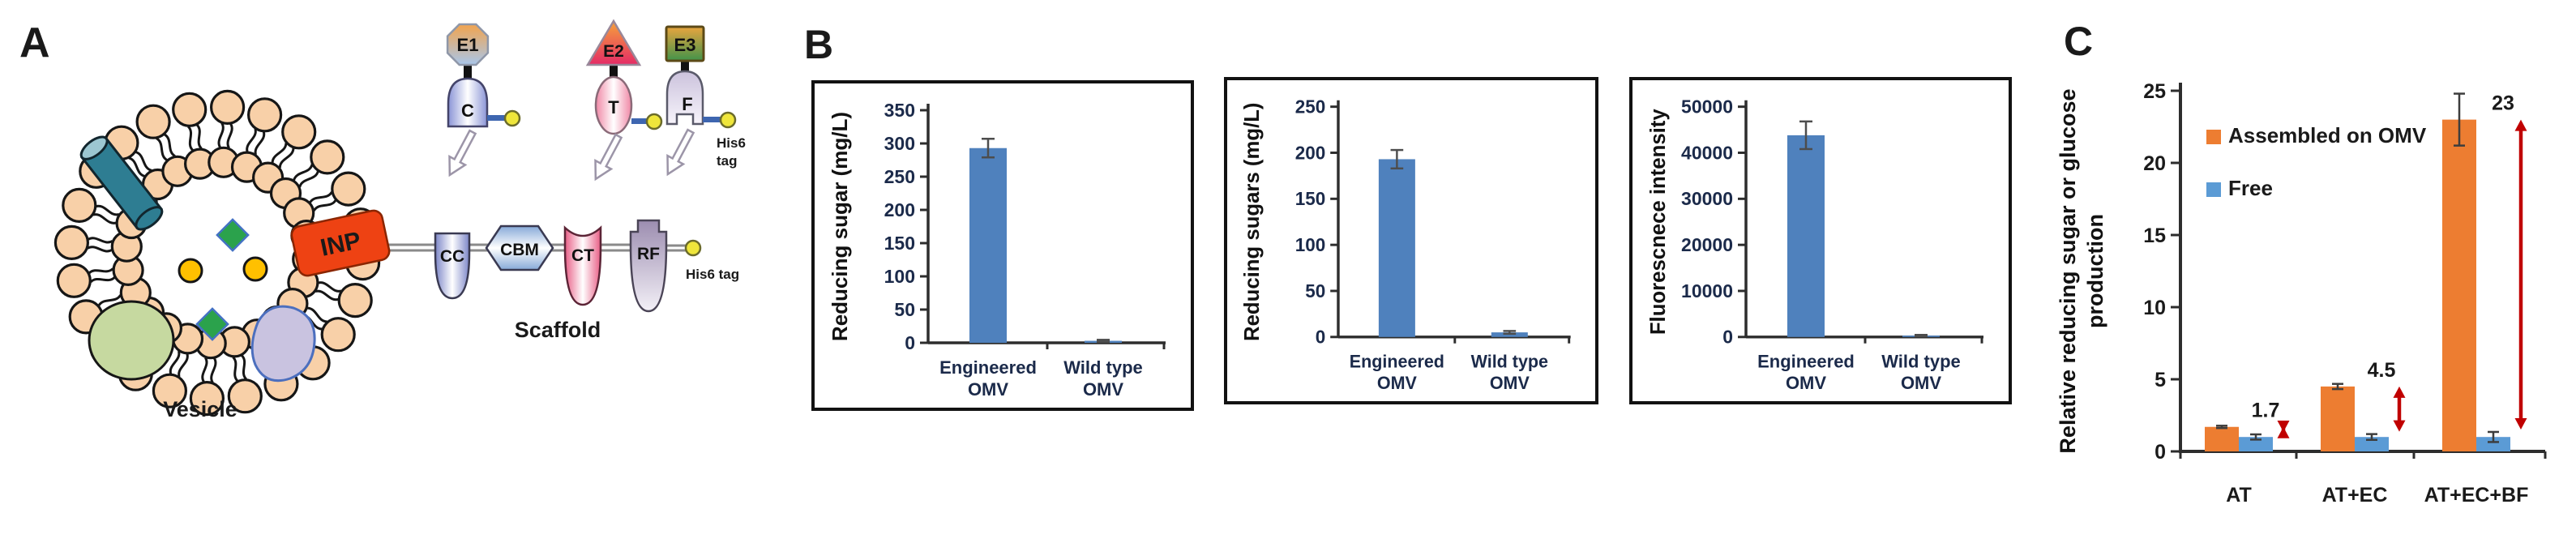  What do you see at coordinates (582, 255) in the screenshot?
I see `ct-label: CT` at bounding box center [582, 255].